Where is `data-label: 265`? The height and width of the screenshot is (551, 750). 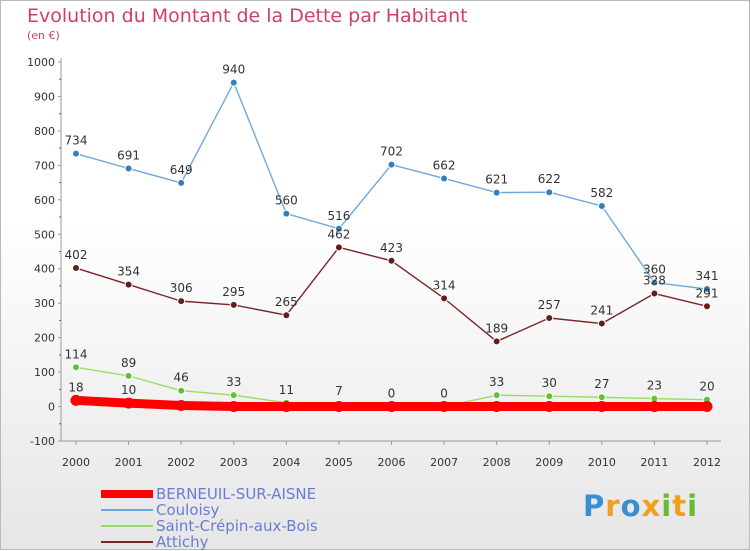 data-label: 265 is located at coordinates (286, 302).